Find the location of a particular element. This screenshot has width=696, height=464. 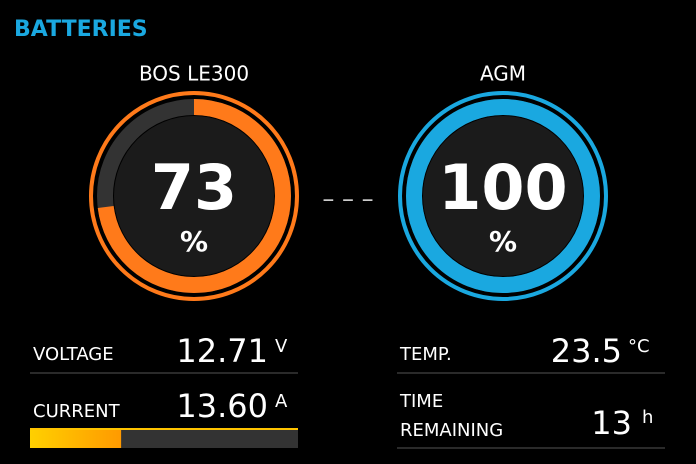

stat-unit: V is located at coordinates (281, 346).